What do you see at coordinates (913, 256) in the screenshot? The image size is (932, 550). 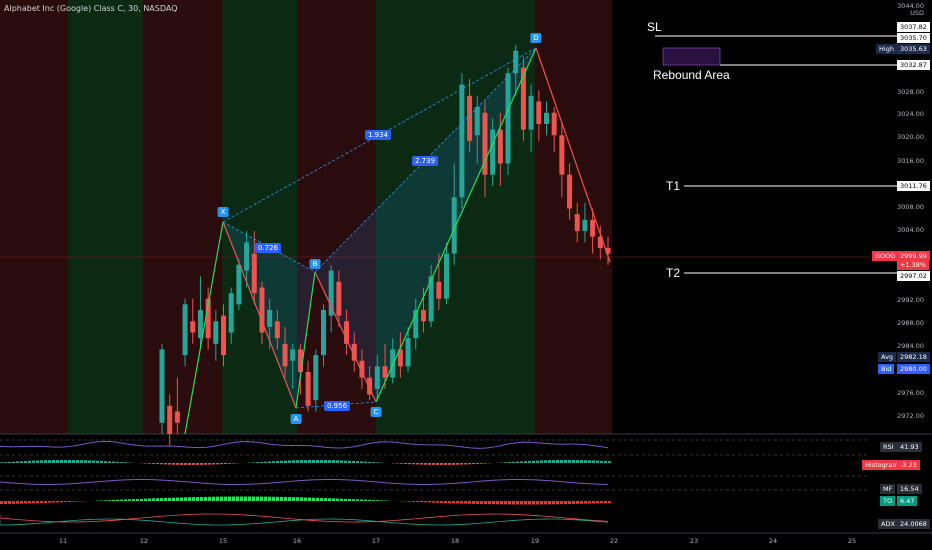 I see `last-price-tag: 2999.99` at bounding box center [913, 256].